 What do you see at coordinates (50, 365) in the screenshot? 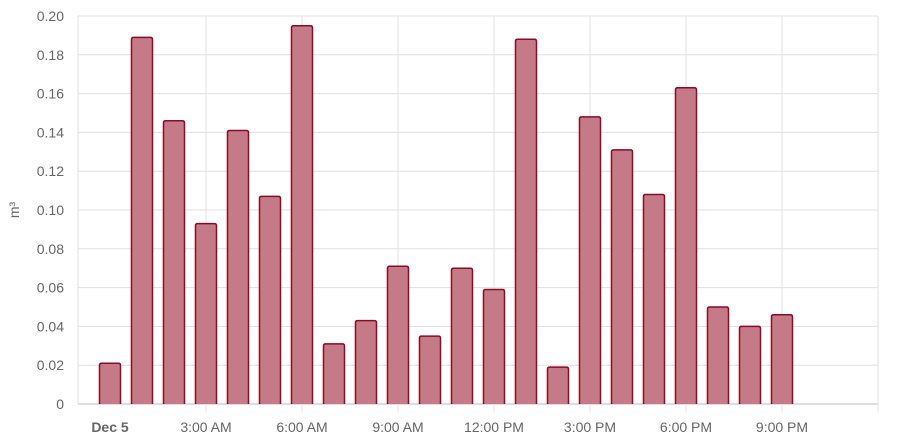
I see `y-tick-label: 0.02` at bounding box center [50, 365].